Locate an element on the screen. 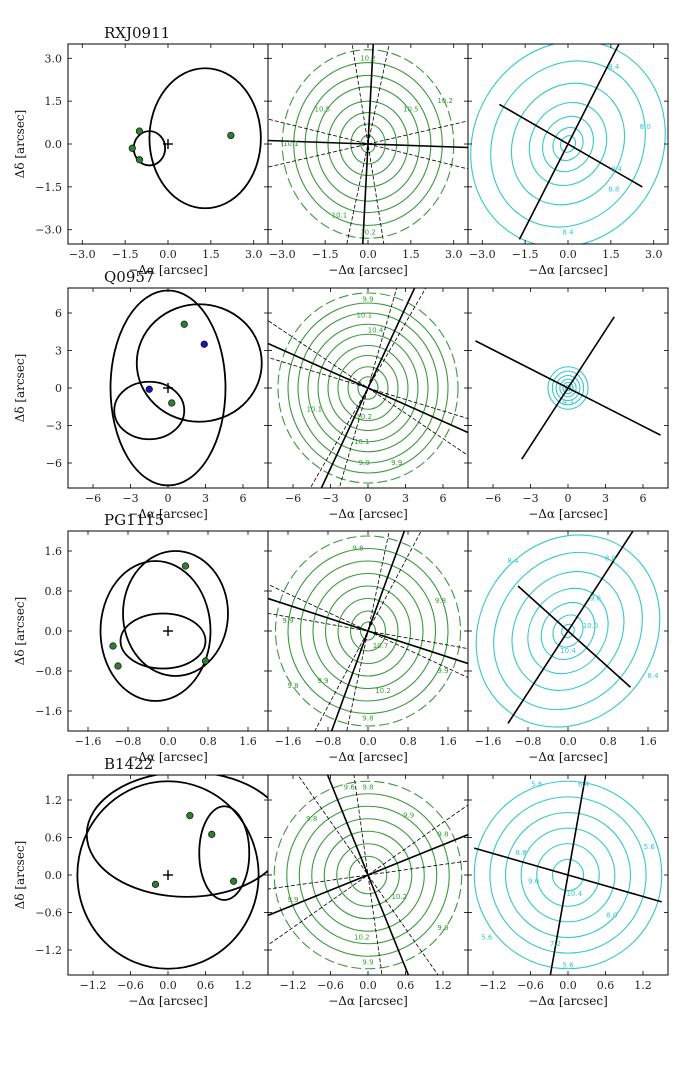  plot-area: 5.6 6.4 5.6 8.8 9.6 10.4 8.0 5.6 7.2 5.6 is located at coordinates (568, 875).